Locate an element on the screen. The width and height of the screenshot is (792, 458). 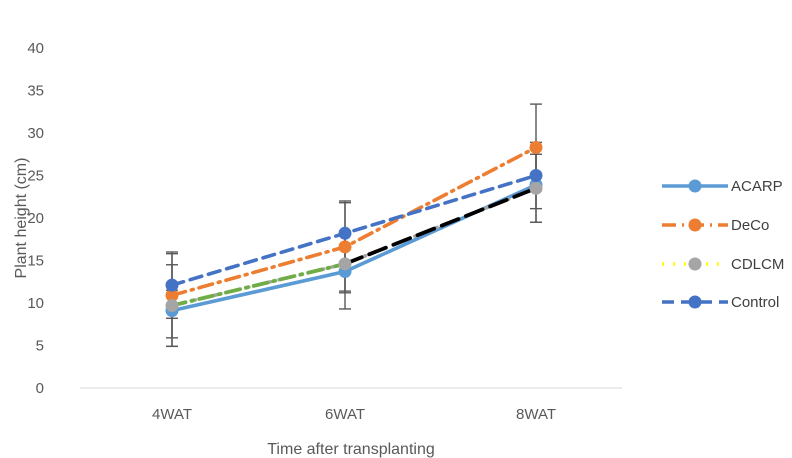
y-tick-label: 25 is located at coordinates (35, 176).